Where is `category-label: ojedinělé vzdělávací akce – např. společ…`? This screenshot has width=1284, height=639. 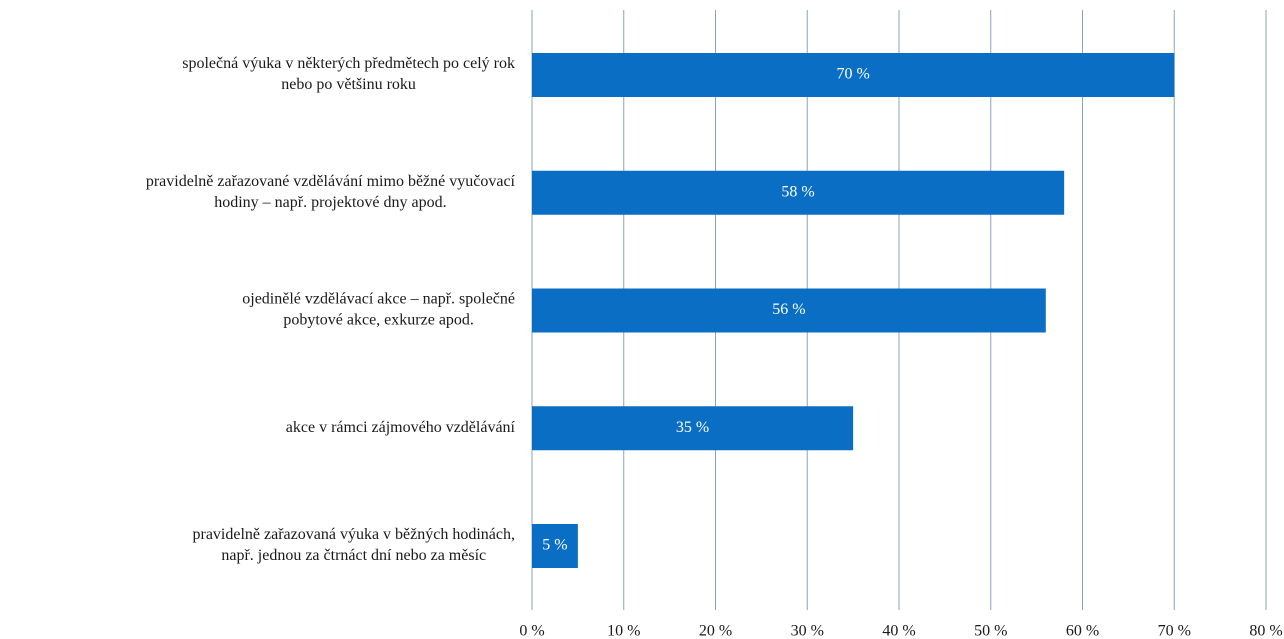
category-label: ojedinělé vzdělávací akce – např. společ… is located at coordinates (378, 299).